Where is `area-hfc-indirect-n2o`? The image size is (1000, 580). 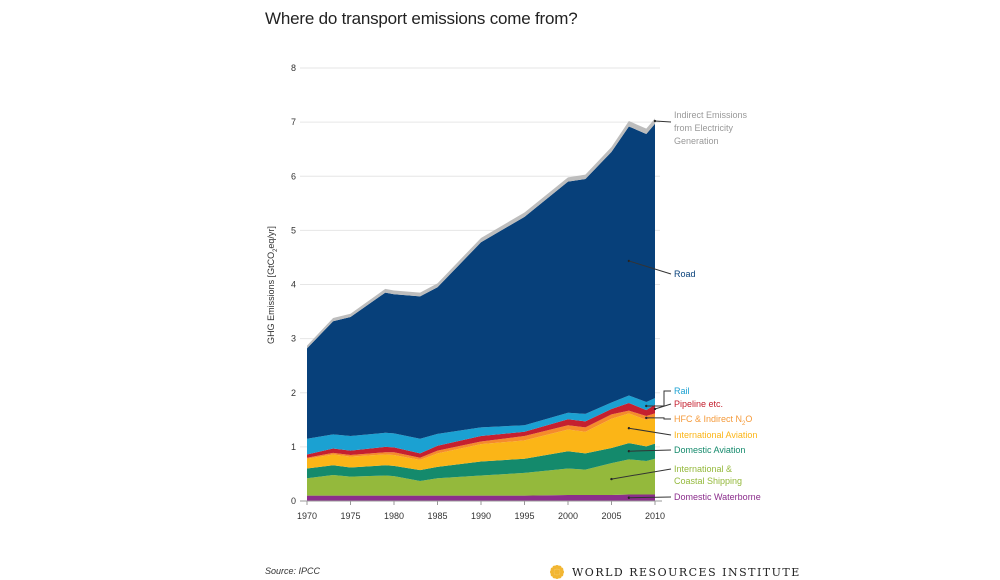 area-hfc-indirect-n2o is located at coordinates (481, 435).